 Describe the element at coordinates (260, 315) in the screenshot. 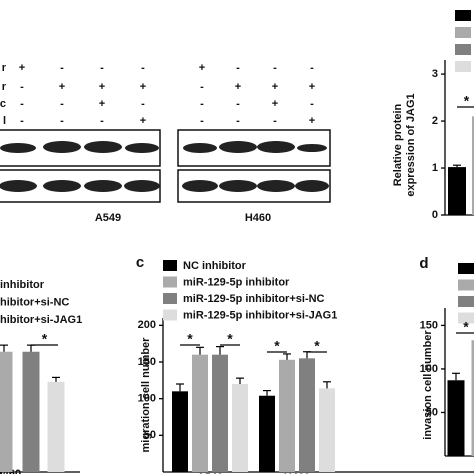

I see `legend-label: miR-129-5p inhibitor+si-JAG1` at that location.